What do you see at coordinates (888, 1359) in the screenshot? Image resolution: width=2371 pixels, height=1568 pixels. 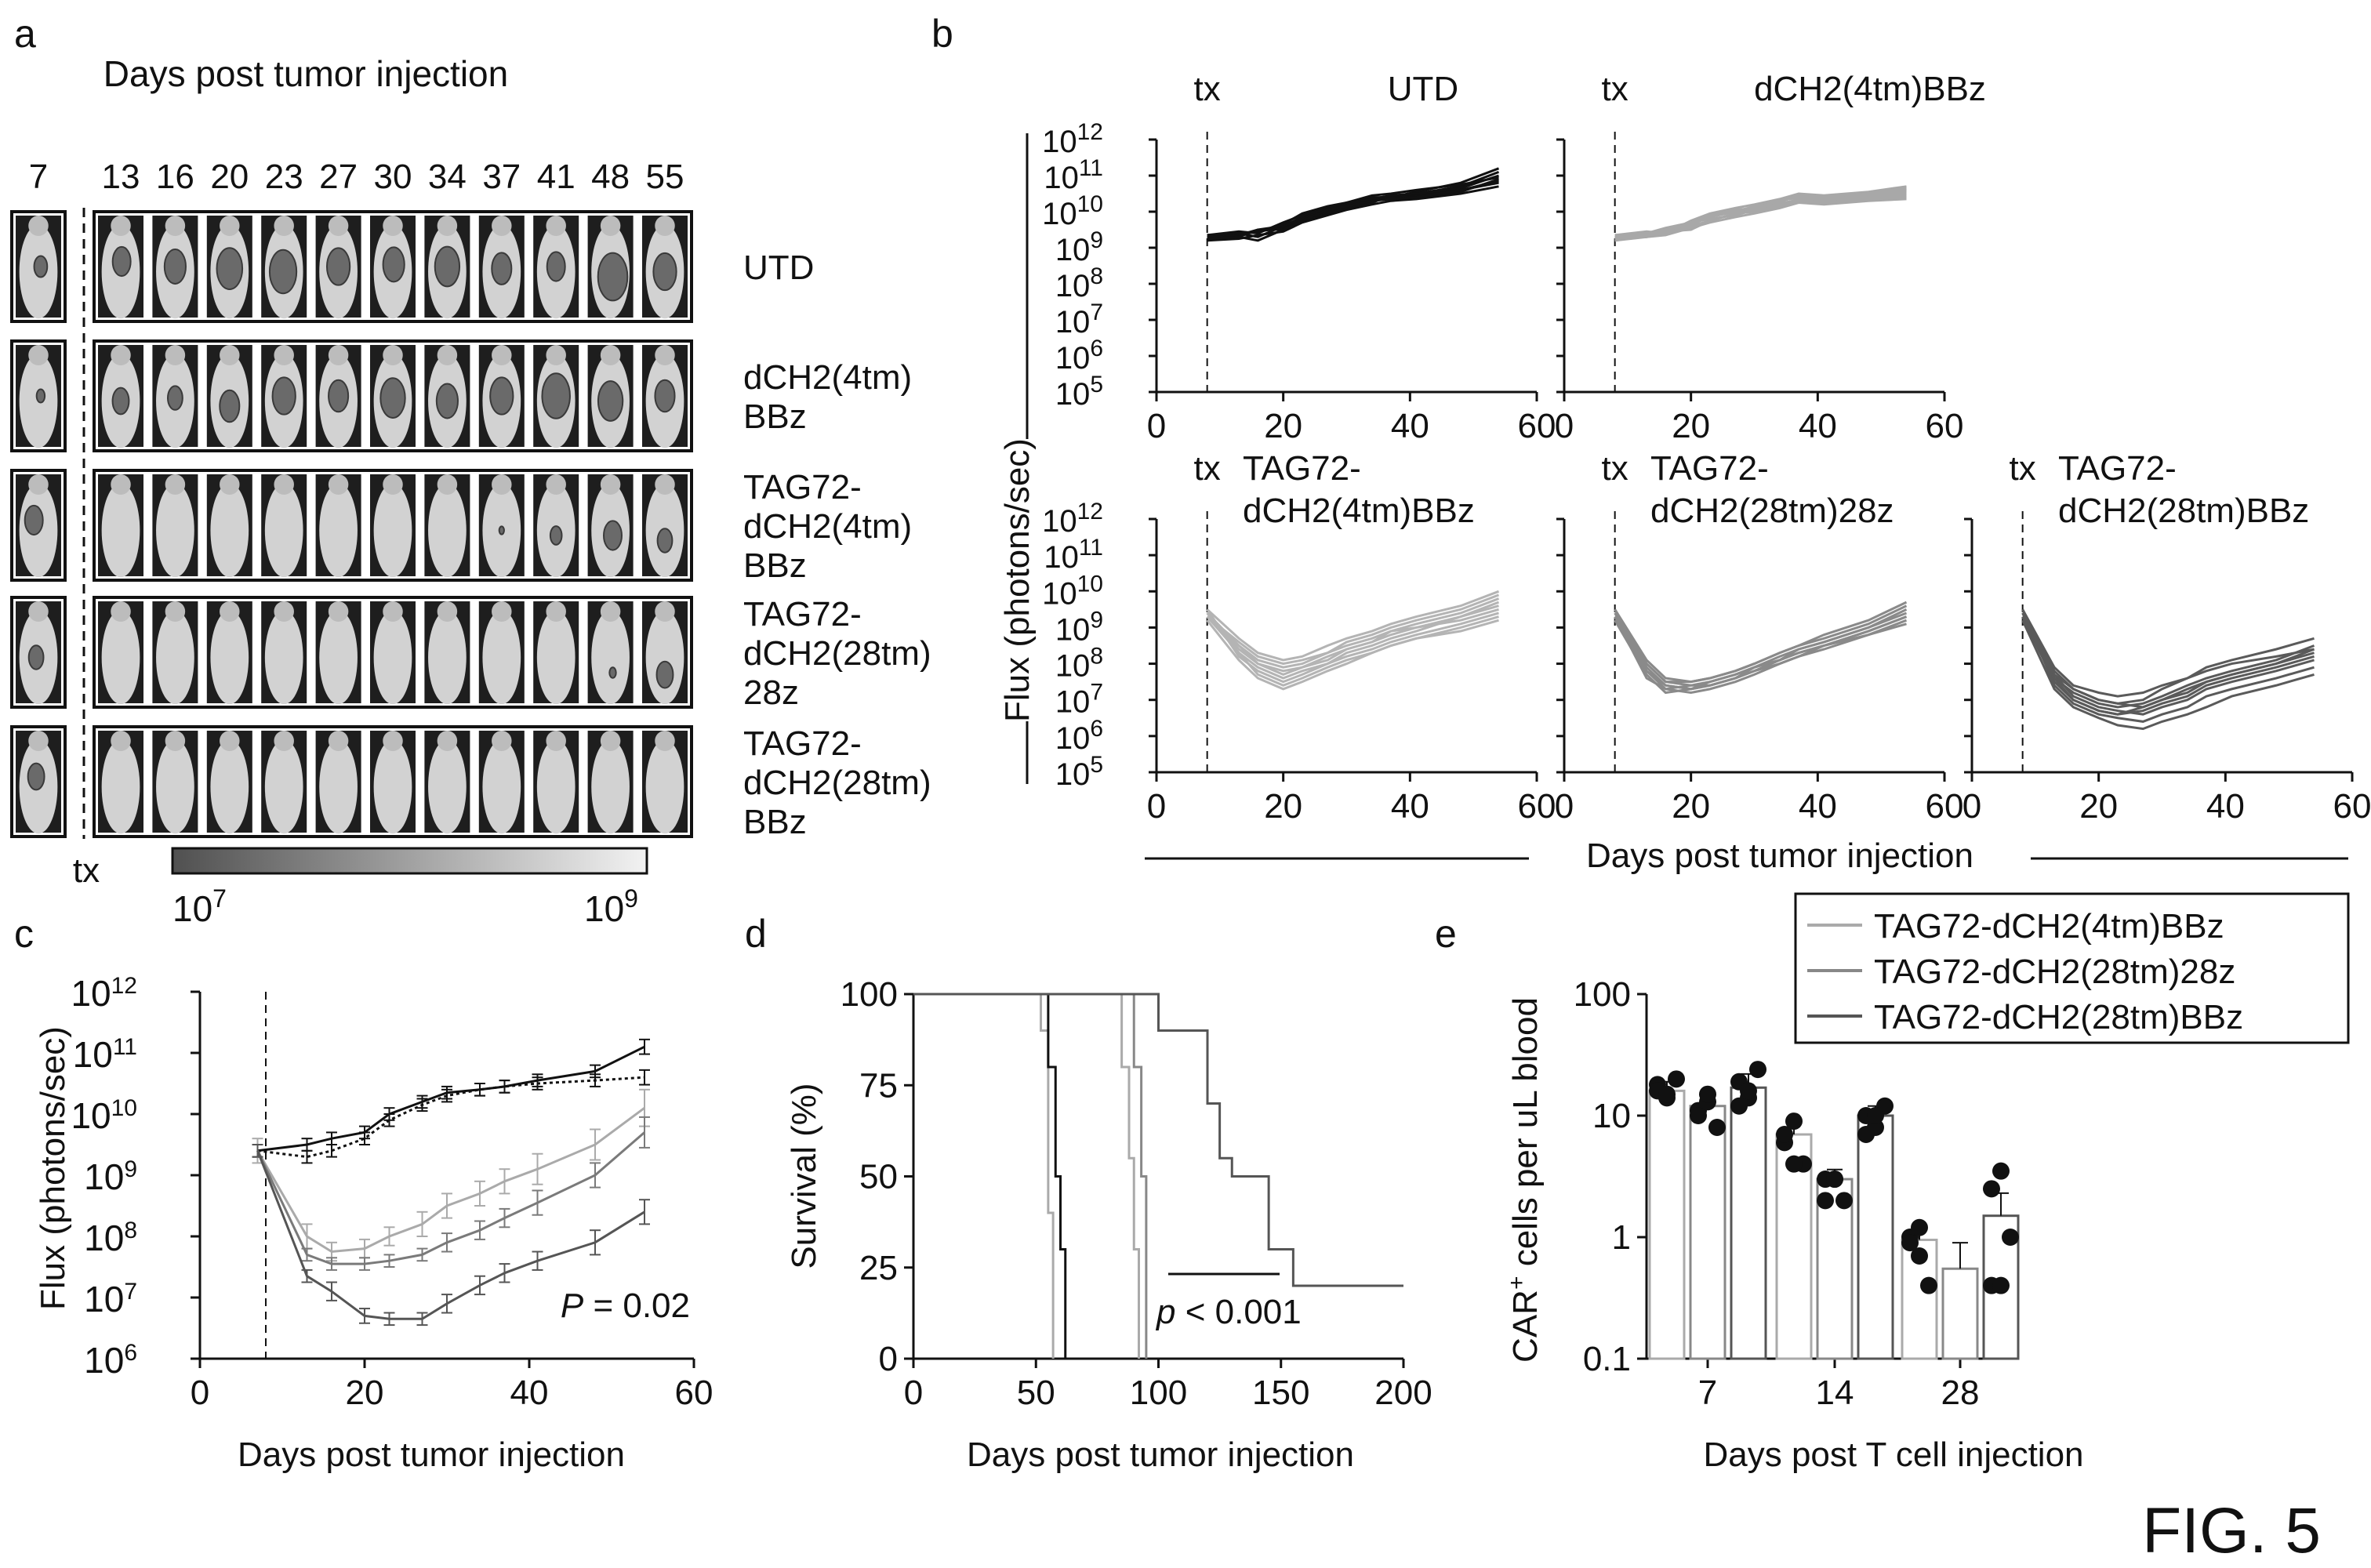 I see `y-tick-label: 0` at bounding box center [888, 1359].